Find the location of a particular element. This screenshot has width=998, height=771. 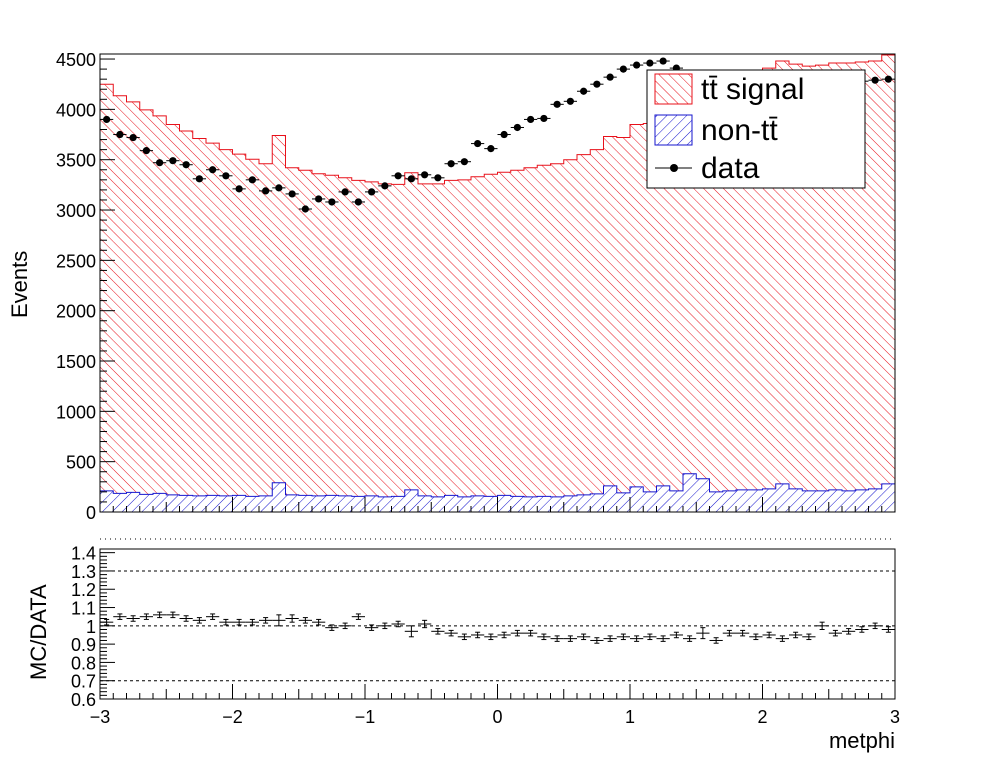

ratio-y-tick-label: 0.6 is located at coordinates (83, 700).